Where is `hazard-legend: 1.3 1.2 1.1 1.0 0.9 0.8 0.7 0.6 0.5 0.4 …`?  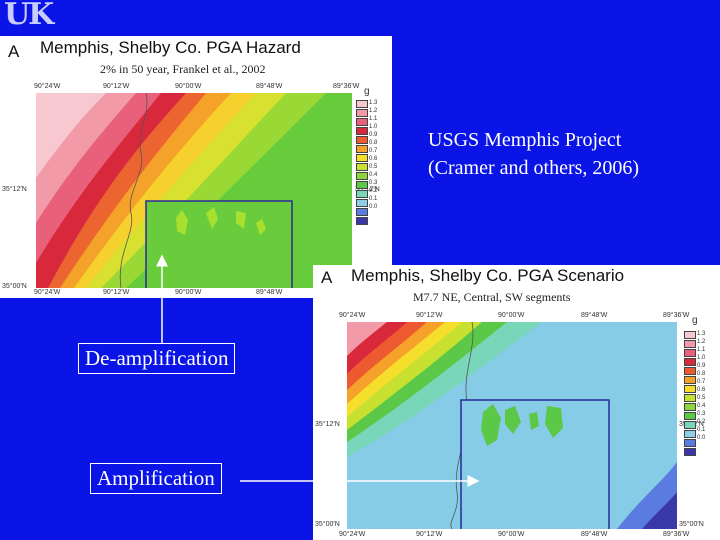 hazard-legend: 1.3 1.2 1.1 1.0 0.9 0.8 0.7 0.6 0.5 0.4 … is located at coordinates (366, 156).